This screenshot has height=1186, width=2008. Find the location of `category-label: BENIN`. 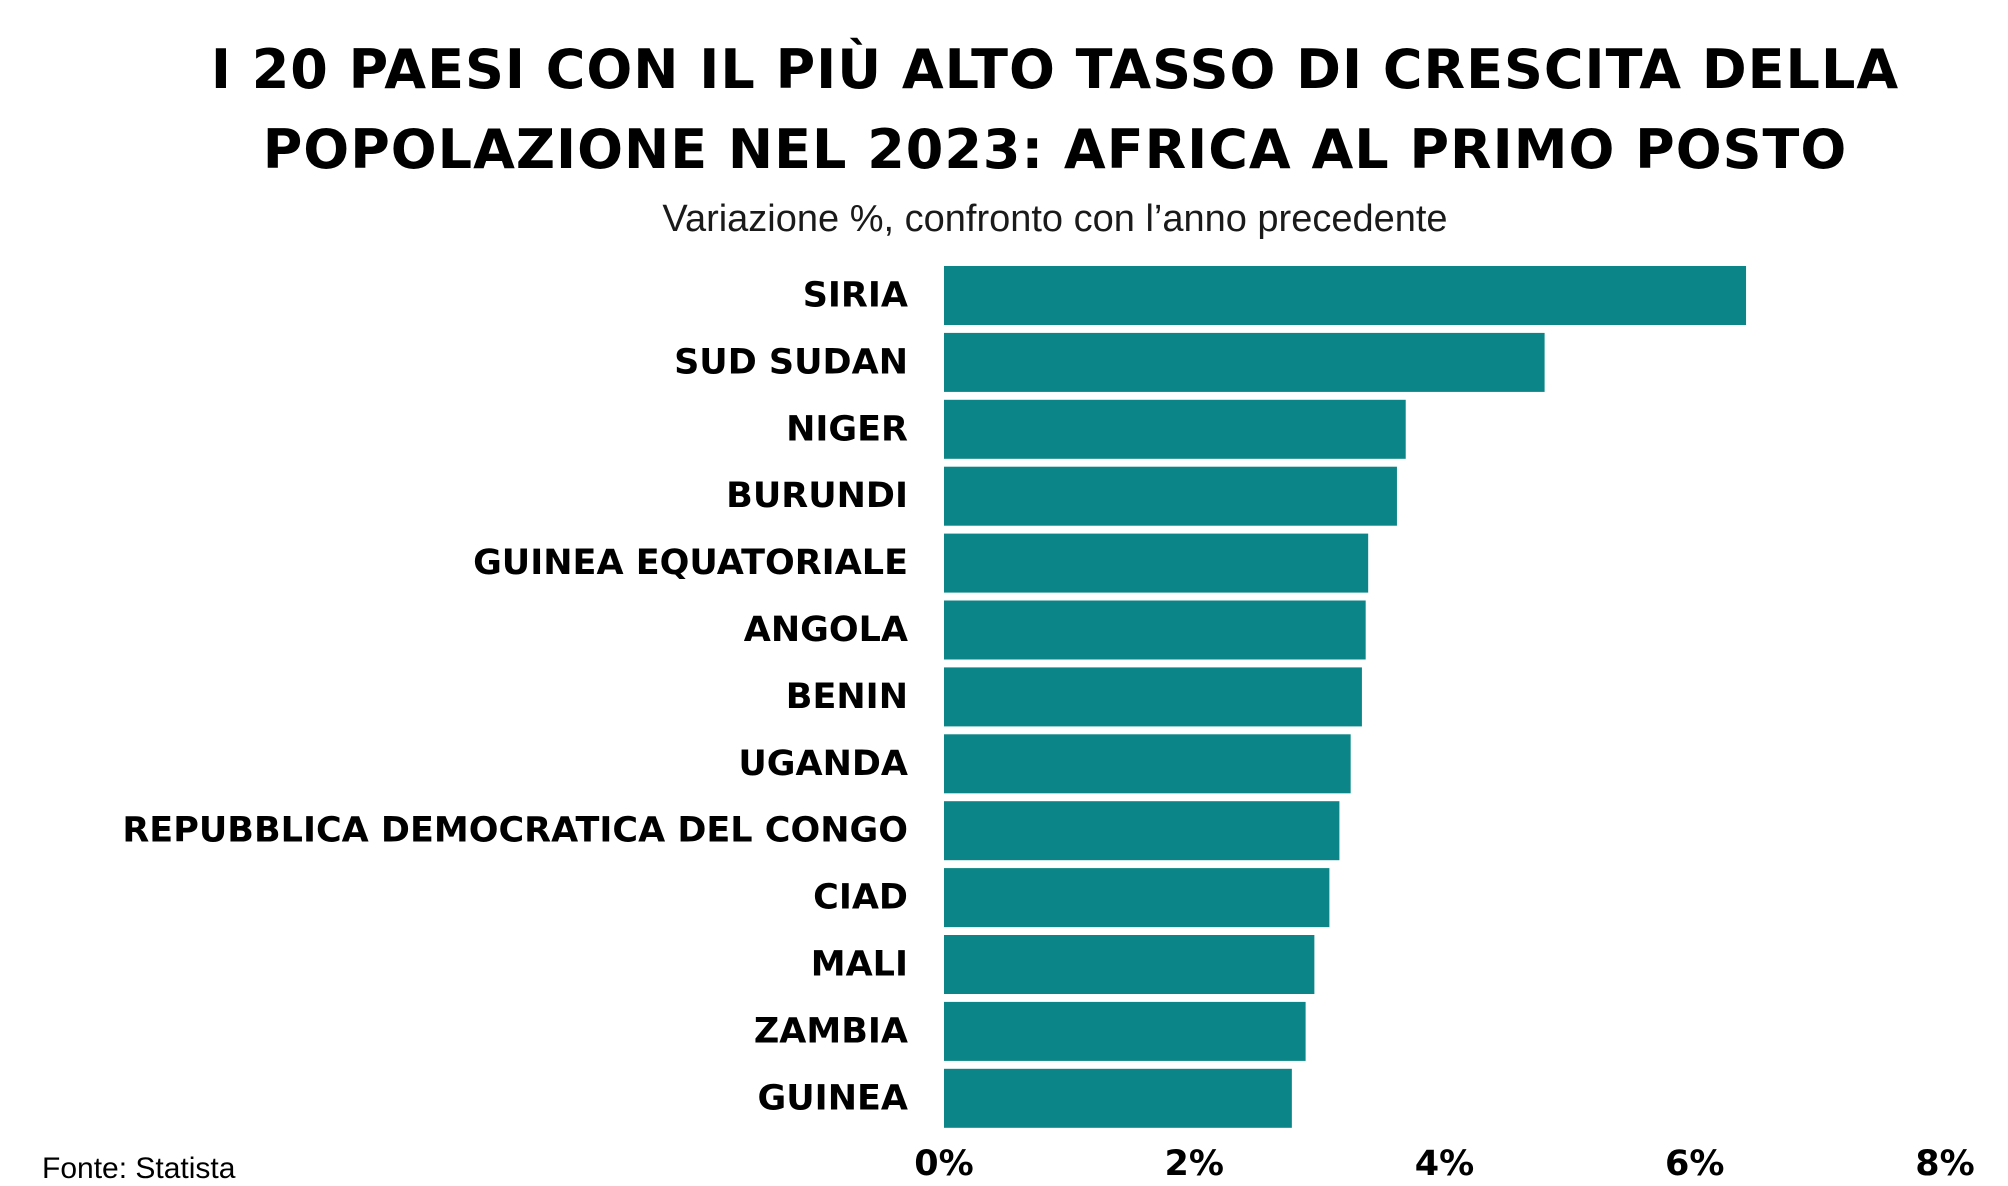

category-label: BENIN is located at coordinates (847, 697).